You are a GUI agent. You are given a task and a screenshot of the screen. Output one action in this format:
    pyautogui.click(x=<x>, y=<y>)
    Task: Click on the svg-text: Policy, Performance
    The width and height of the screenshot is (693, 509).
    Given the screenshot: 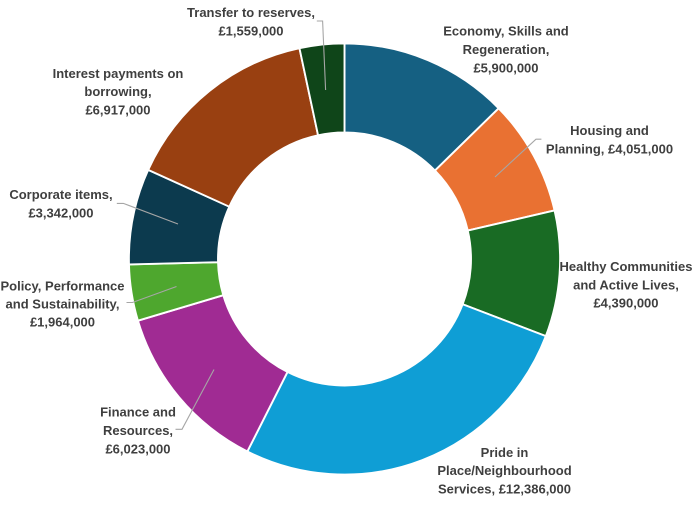 What is the action you would take?
    pyautogui.click(x=62, y=285)
    